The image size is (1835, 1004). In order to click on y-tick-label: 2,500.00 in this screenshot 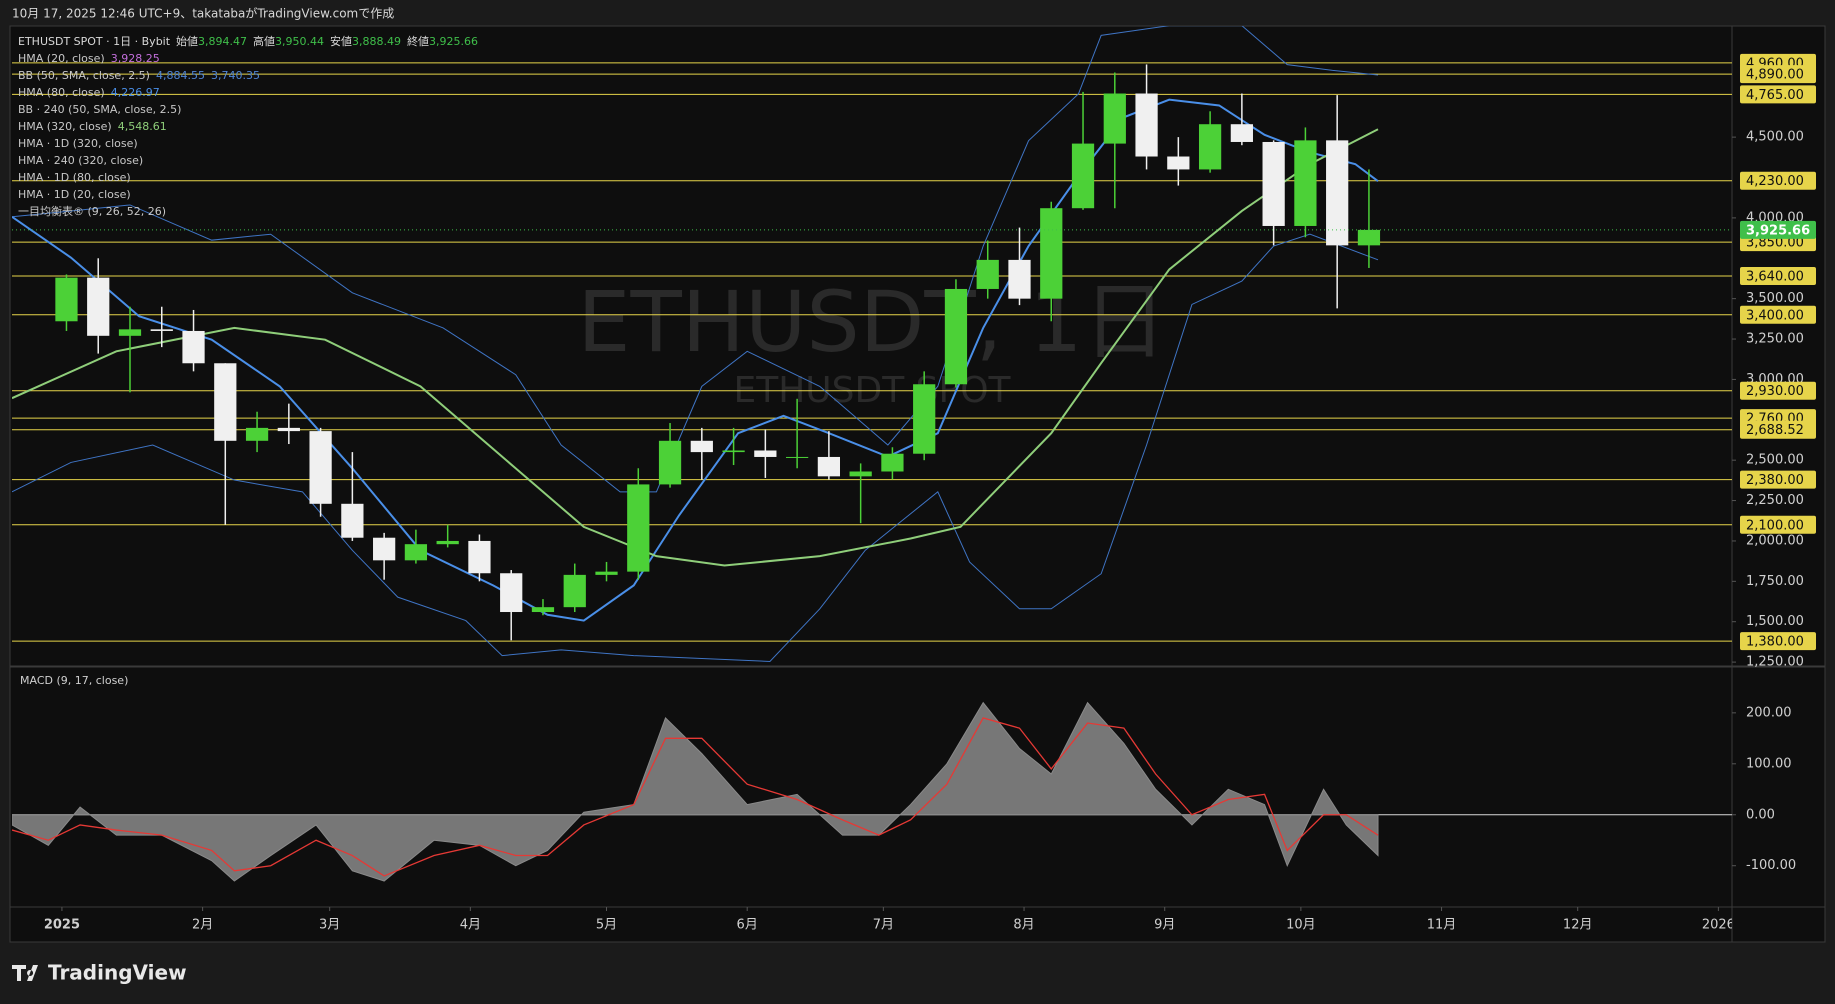, I will do `click(1775, 460)`.